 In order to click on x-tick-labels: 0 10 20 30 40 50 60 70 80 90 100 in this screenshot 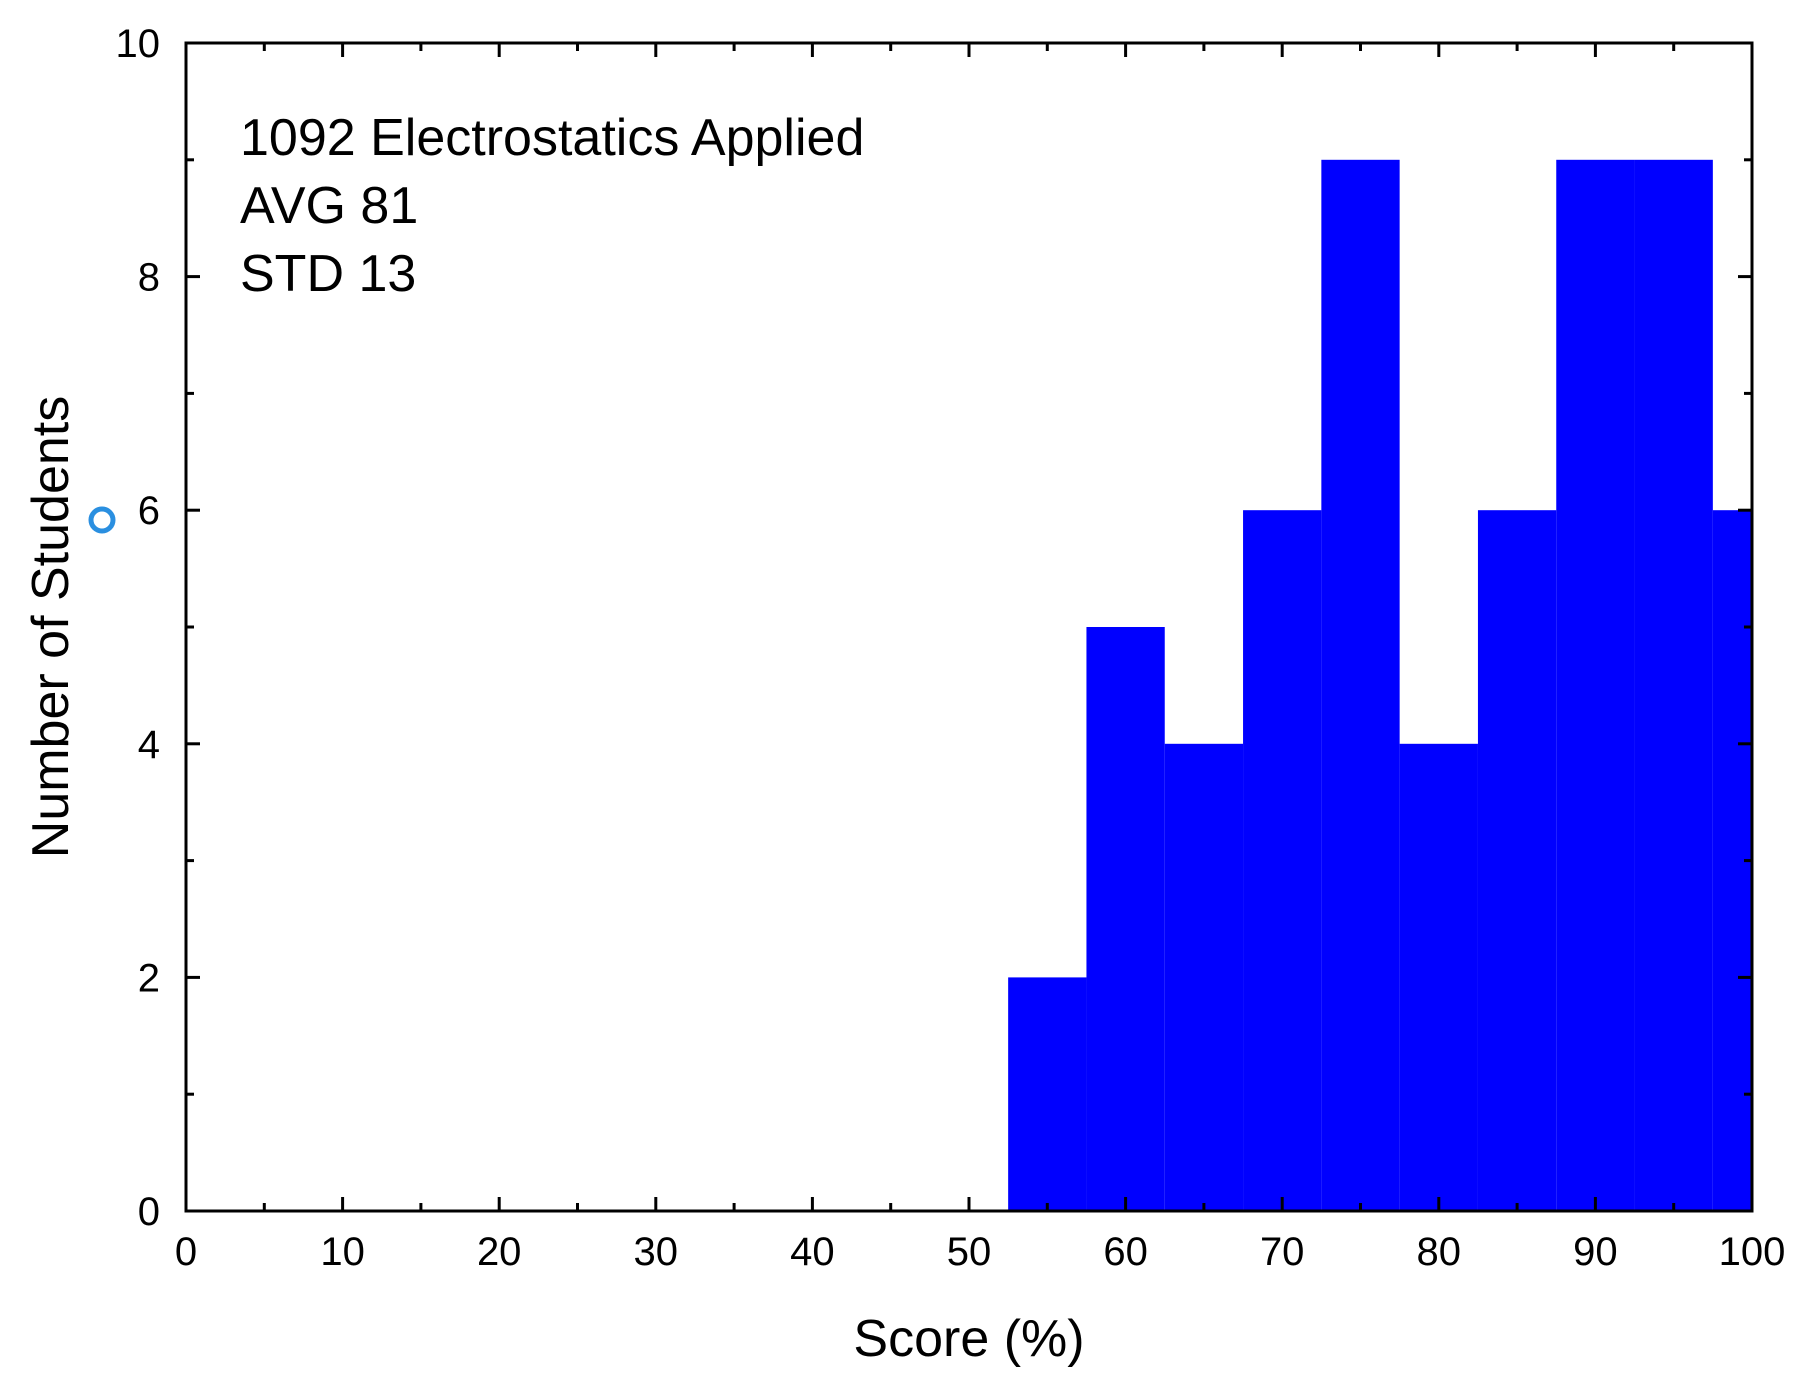, I will do `click(980, 1252)`.